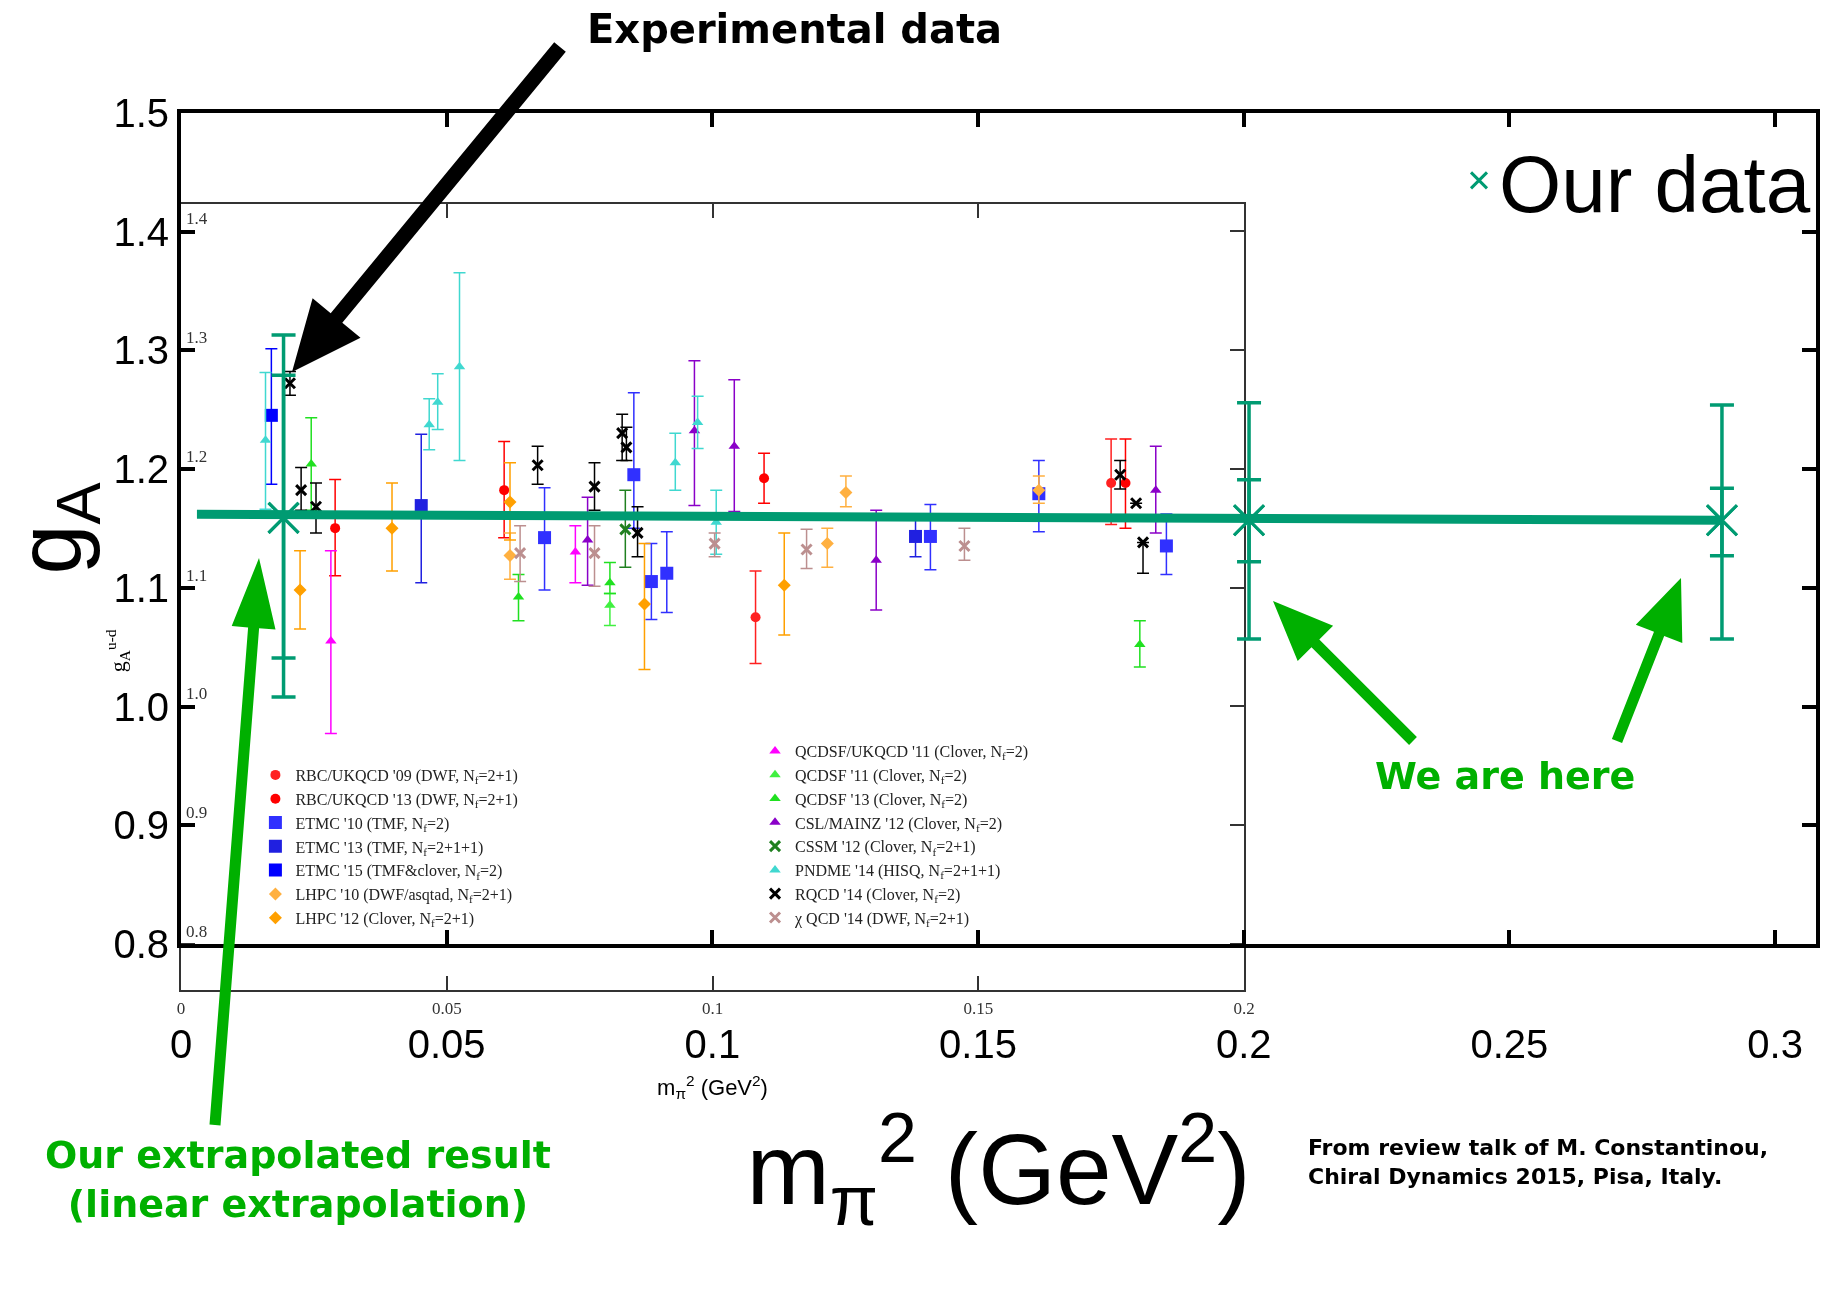 The height and width of the screenshot is (1292, 1831). What do you see at coordinates (878, 895) in the screenshot?
I see `legend-label: RQCD '14 (Clover, N$_{f}$=2)` at bounding box center [878, 895].